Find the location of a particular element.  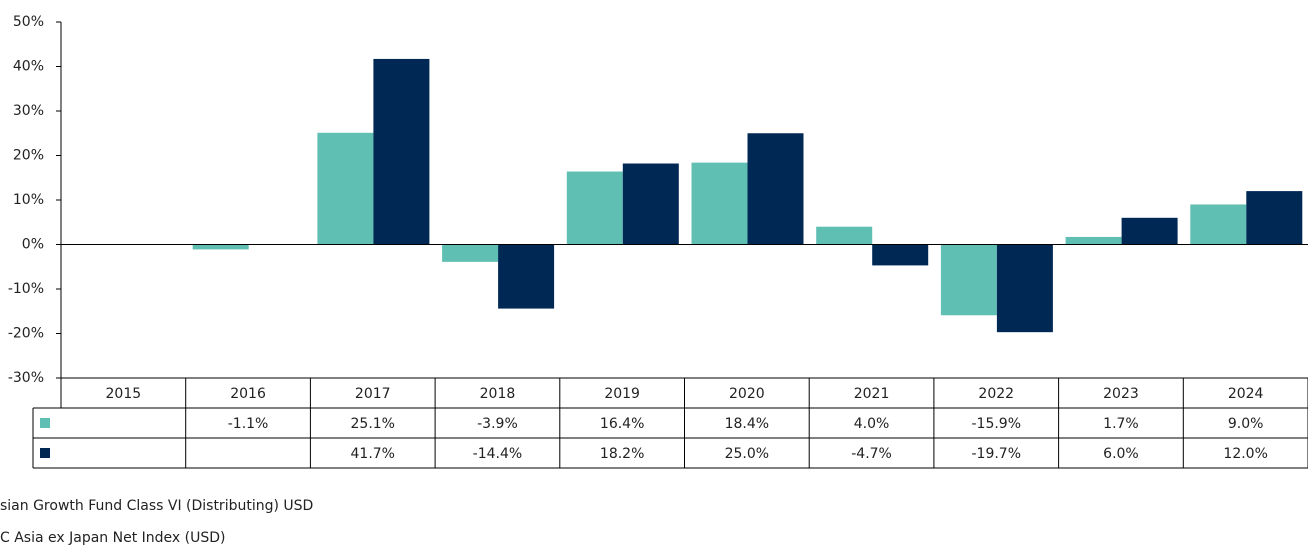

data-label: -15.9% is located at coordinates (996, 424).